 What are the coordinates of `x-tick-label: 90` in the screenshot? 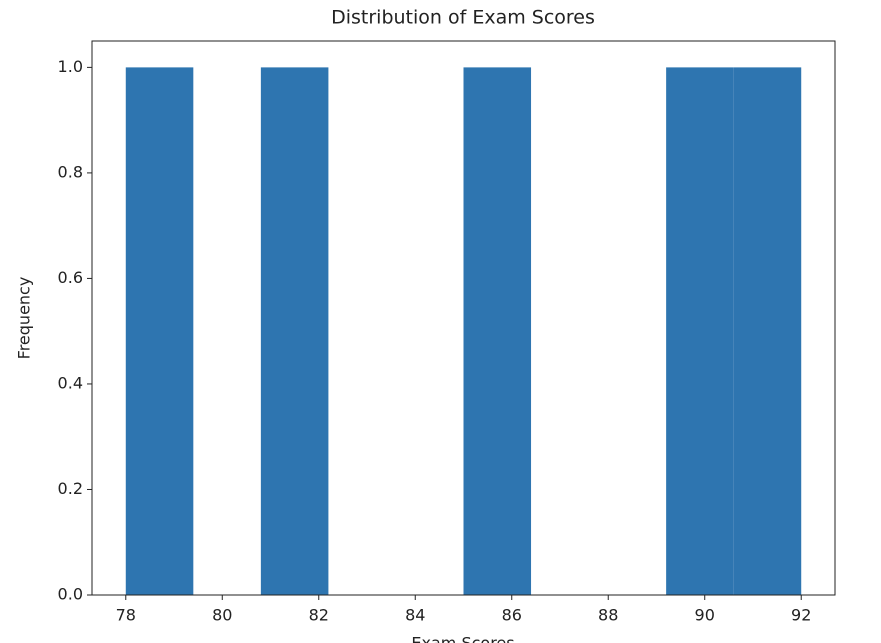 It's located at (705, 615).